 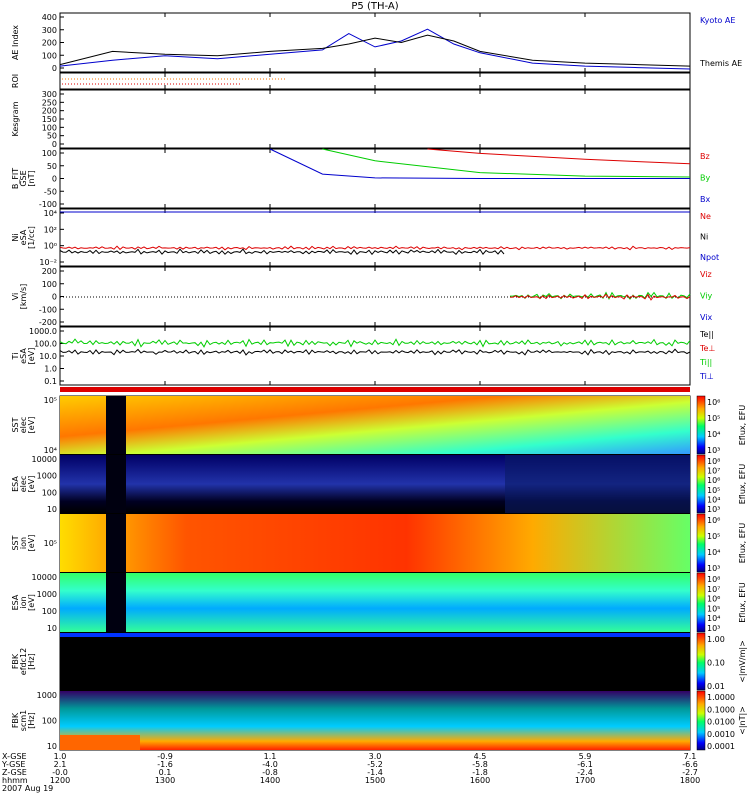 What do you see at coordinates (742, 602) in the screenshot?
I see `colorbar-label-esa_i: Eflux, EFU` at bounding box center [742, 602].